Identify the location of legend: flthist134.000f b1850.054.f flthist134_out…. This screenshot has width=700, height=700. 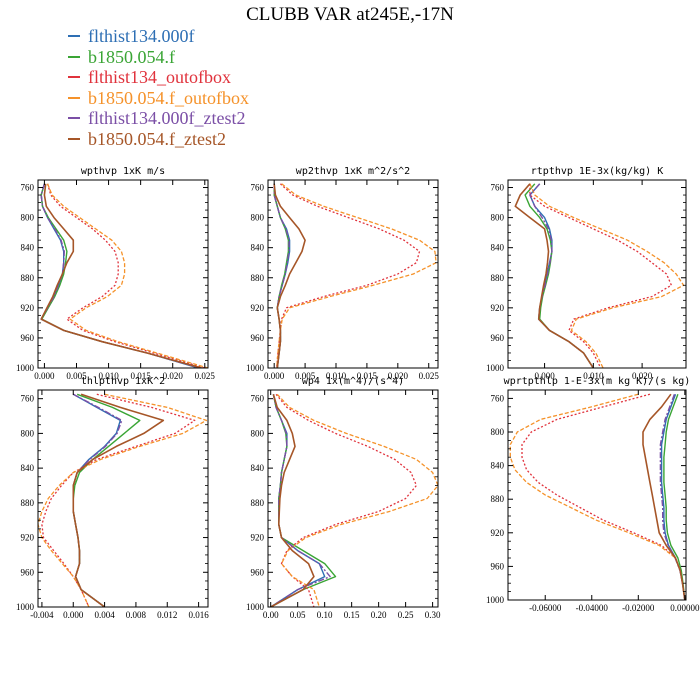
(158, 87).